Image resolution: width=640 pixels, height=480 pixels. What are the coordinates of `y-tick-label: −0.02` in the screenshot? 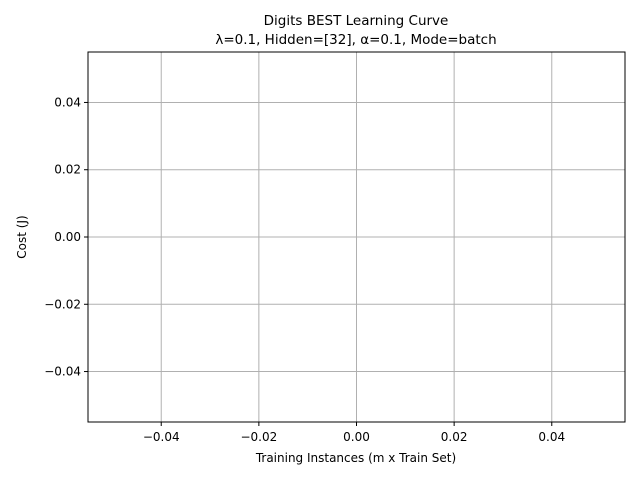 It's located at (62, 304).